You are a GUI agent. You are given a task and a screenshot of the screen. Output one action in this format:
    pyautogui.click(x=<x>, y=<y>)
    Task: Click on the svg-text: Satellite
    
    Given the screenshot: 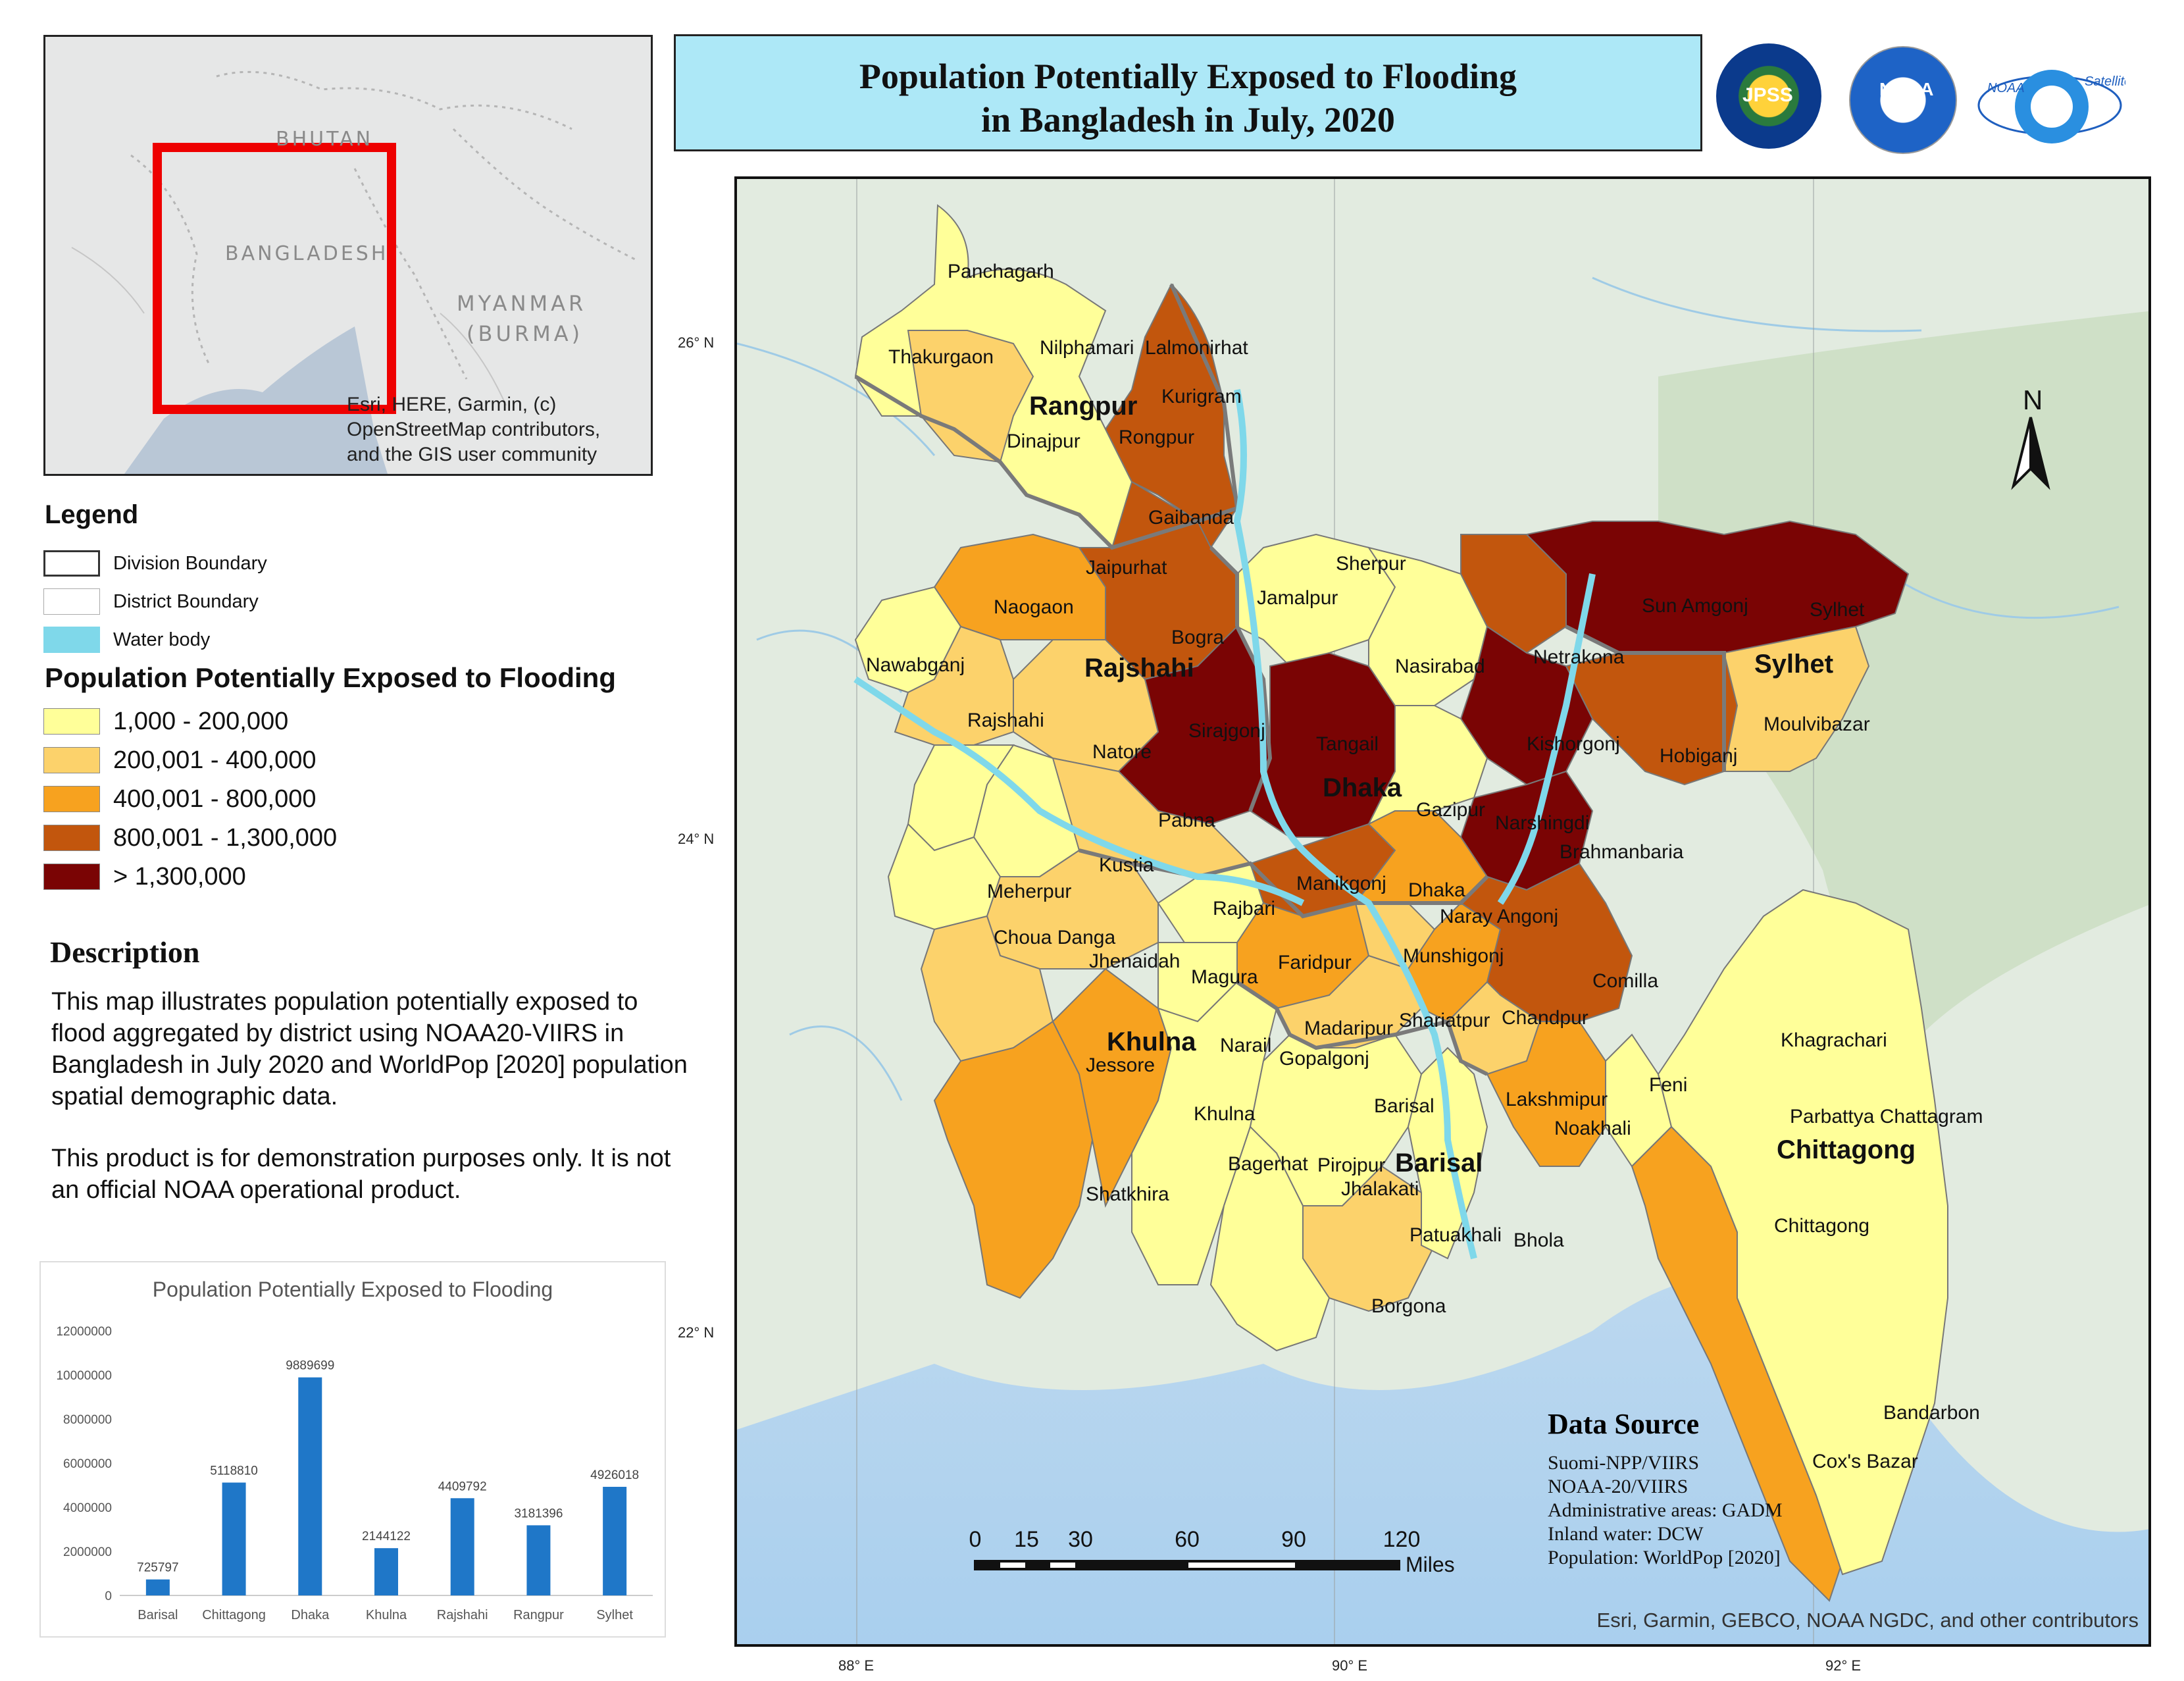 What is the action you would take?
    pyautogui.click(x=2105, y=81)
    